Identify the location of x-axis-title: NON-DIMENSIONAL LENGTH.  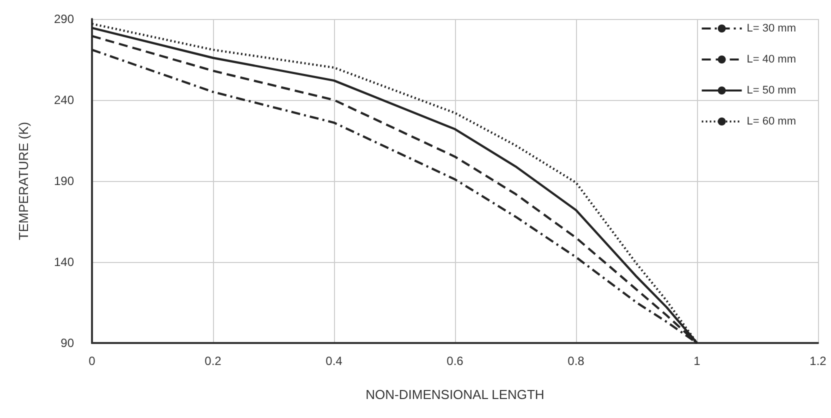
(455, 394).